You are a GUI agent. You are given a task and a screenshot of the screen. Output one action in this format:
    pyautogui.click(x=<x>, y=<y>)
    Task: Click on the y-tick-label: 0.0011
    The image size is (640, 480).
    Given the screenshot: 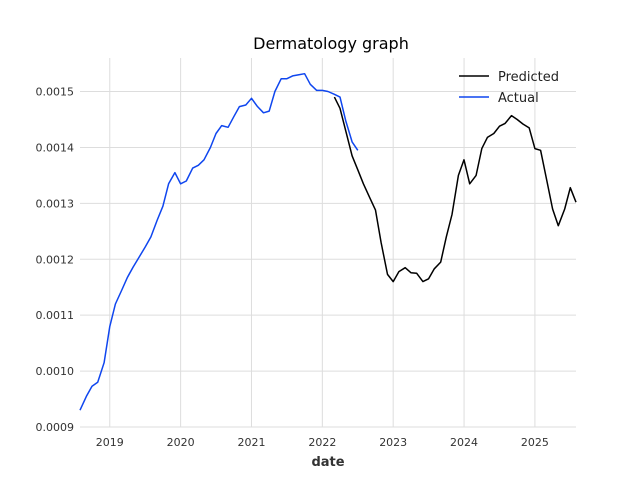 What is the action you would take?
    pyautogui.click(x=55, y=315)
    